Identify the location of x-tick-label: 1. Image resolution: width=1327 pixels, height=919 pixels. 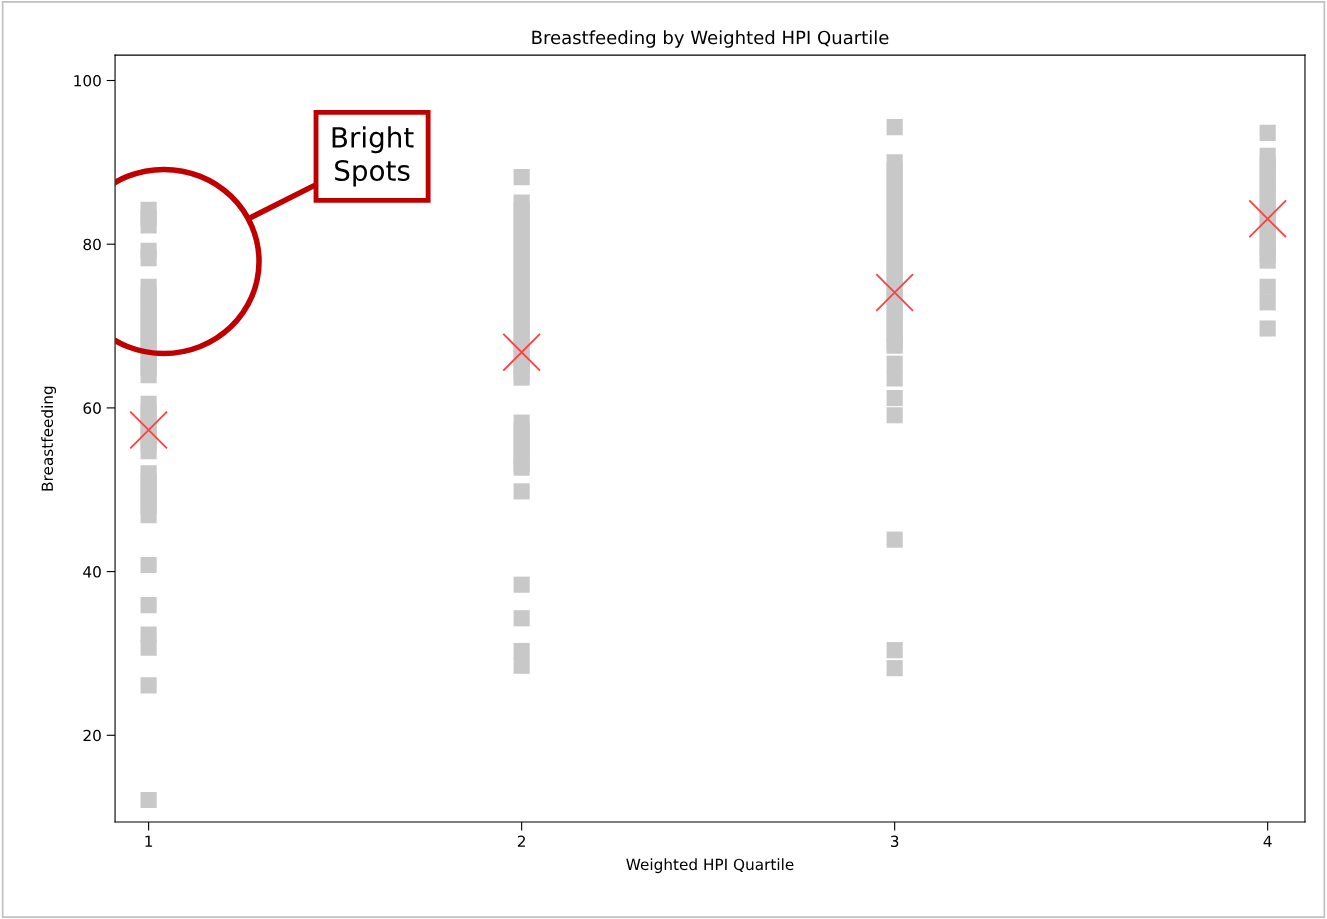
(149, 841).